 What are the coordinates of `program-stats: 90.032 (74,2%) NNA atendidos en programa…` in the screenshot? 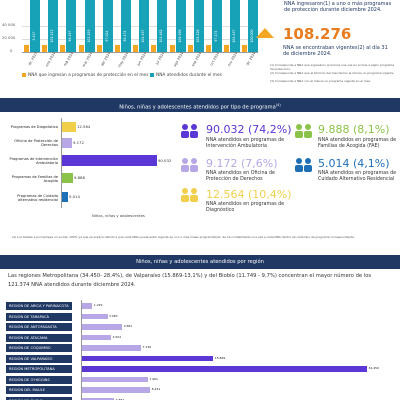 It's located at (290, 171).